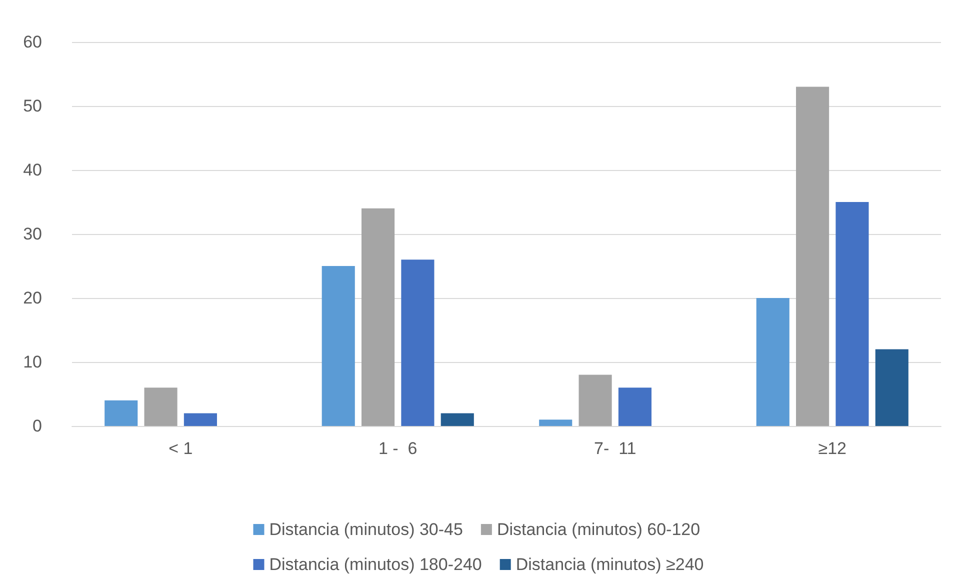  Describe the element at coordinates (366, 529) in the screenshot. I see `legend-label: Distancia (minutos) 30-45` at that location.